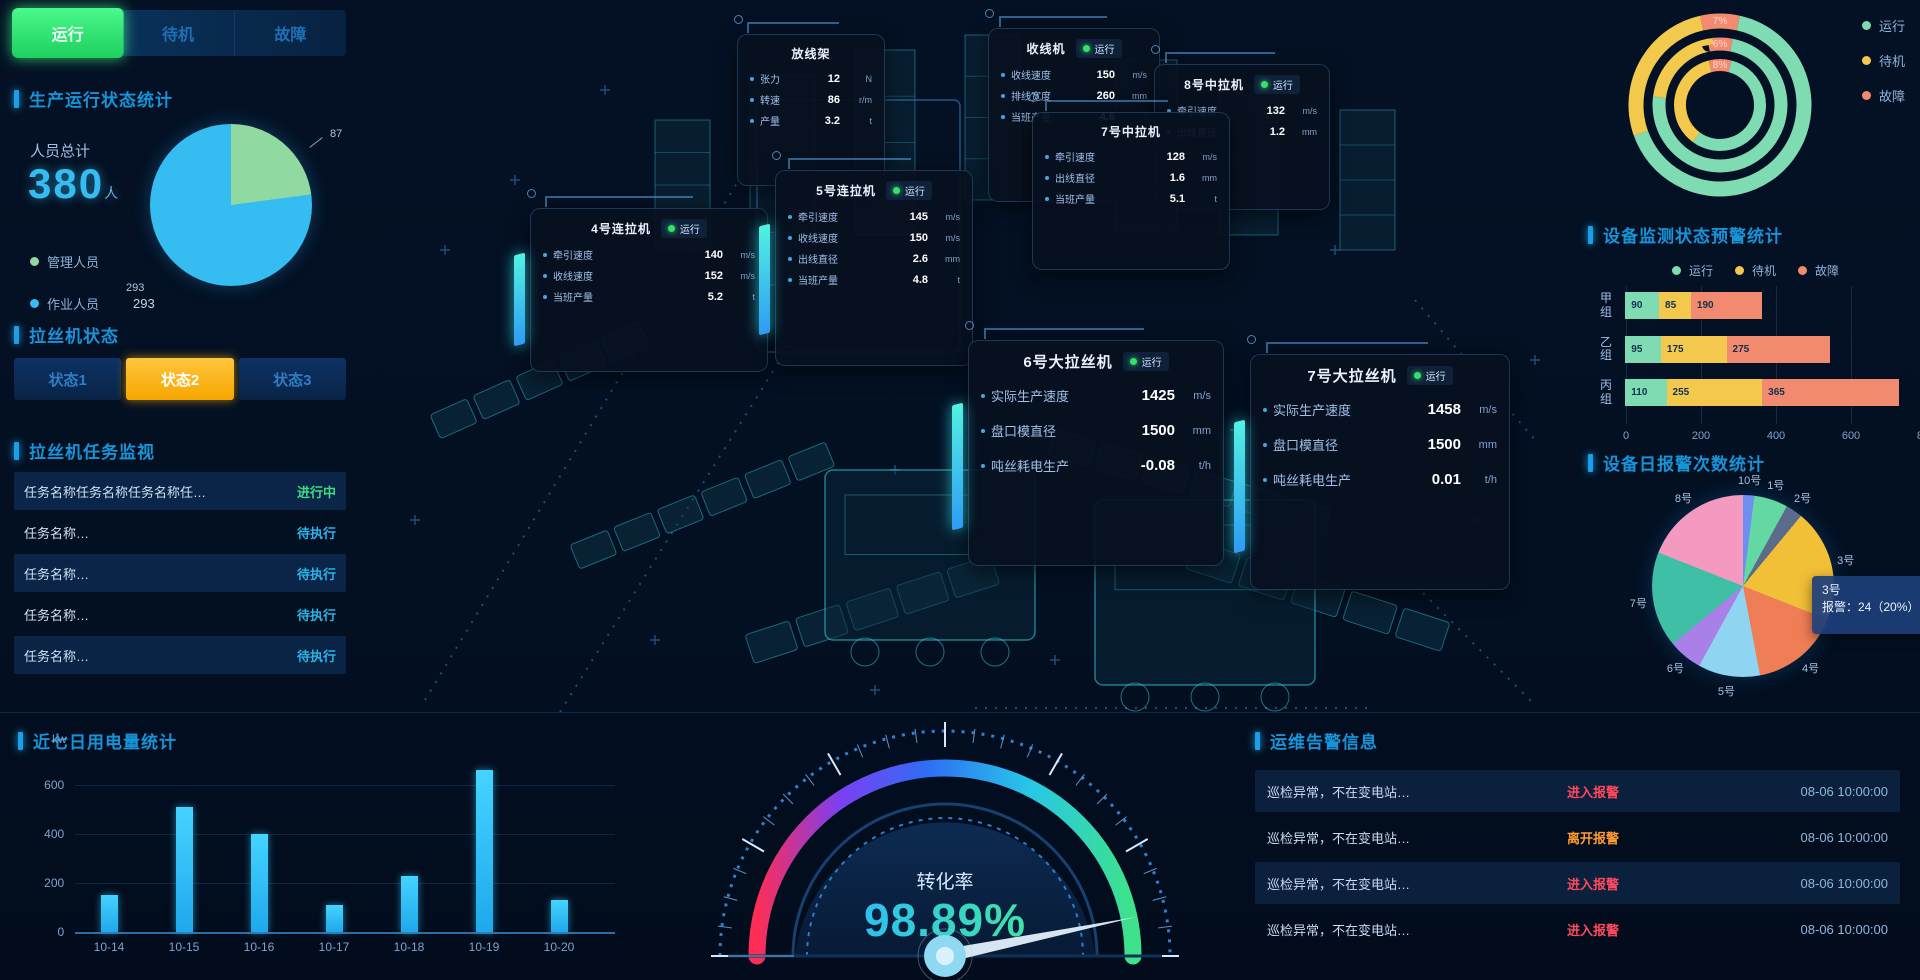 The height and width of the screenshot is (980, 1920). Describe the element at coordinates (1741, 349) in the screenshot. I see `bar-segment-value: 275` at that location.